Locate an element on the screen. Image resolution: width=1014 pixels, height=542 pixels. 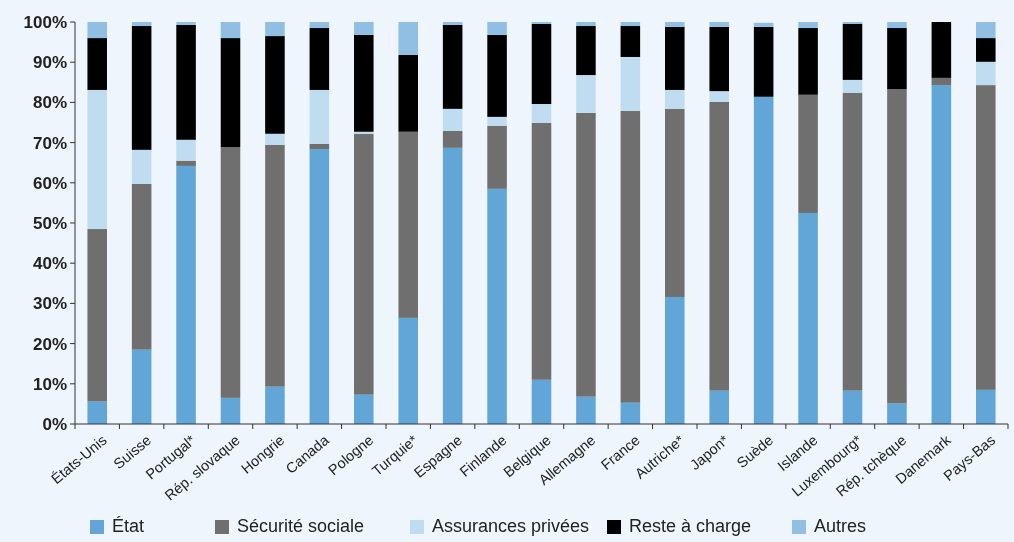
y-tick-label: 100% is located at coordinates (45, 22).